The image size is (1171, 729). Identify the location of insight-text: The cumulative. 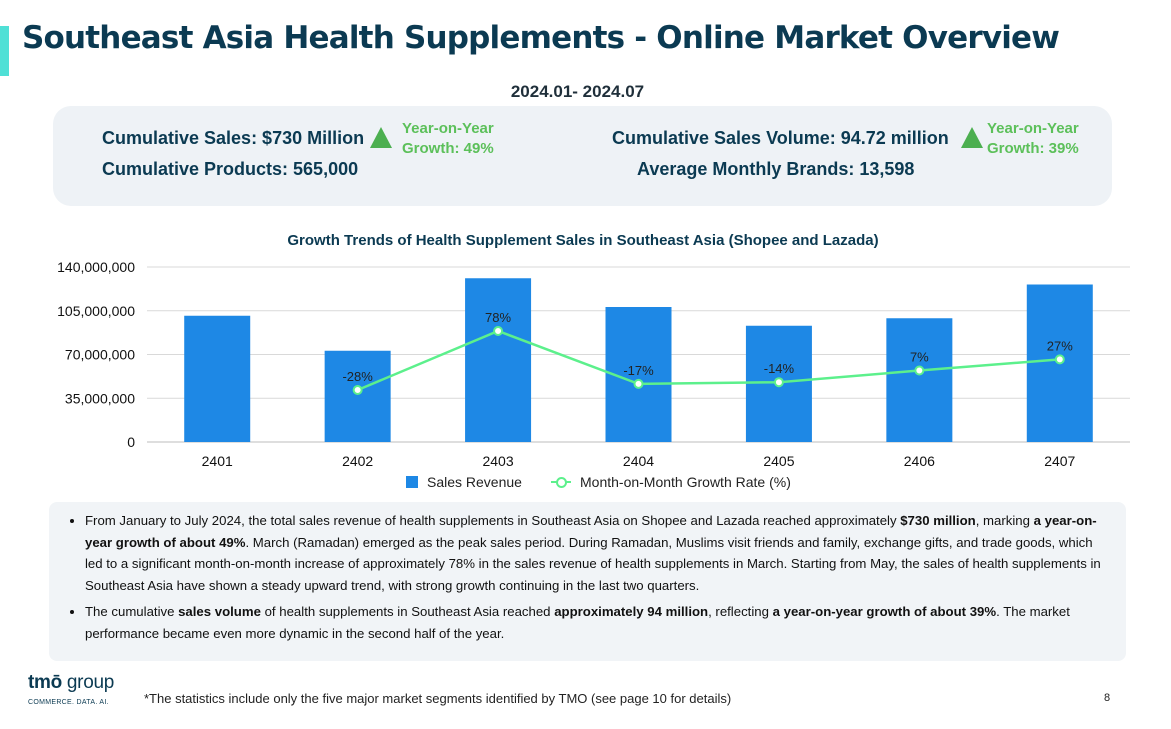
(132, 611).